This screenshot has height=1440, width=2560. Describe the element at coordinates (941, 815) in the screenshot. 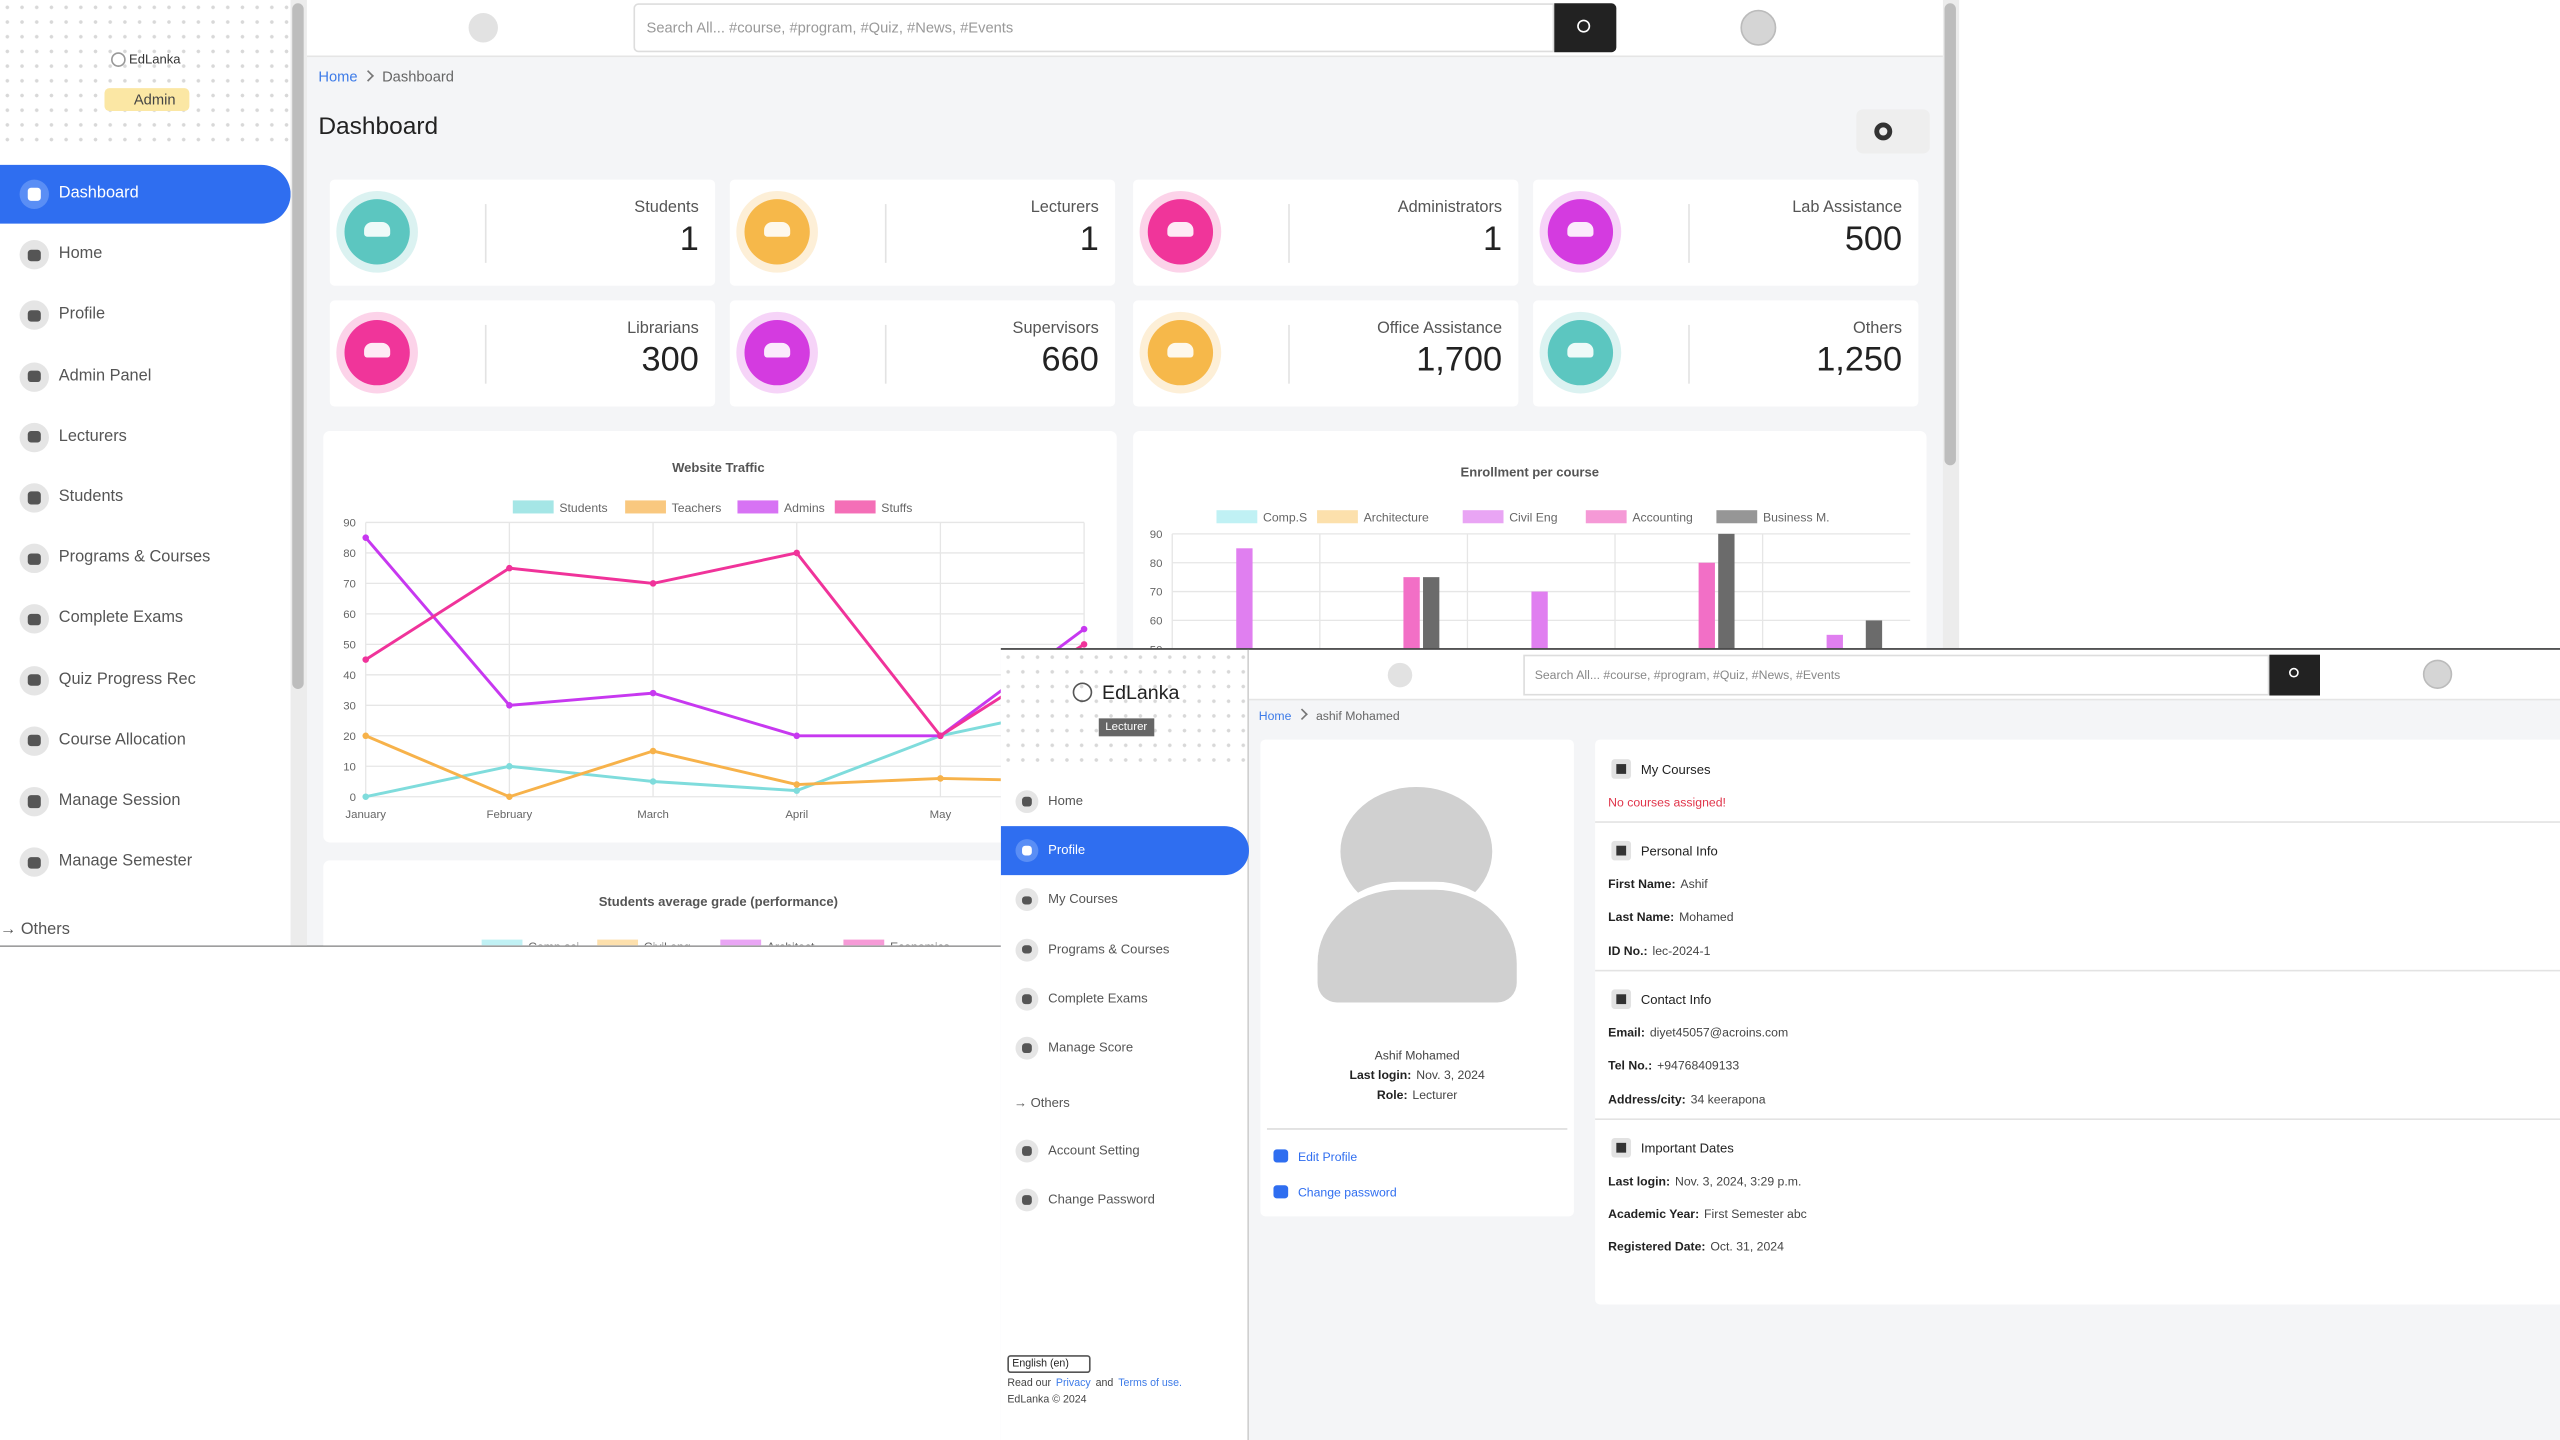

I see `x-tick-label: May` at that location.